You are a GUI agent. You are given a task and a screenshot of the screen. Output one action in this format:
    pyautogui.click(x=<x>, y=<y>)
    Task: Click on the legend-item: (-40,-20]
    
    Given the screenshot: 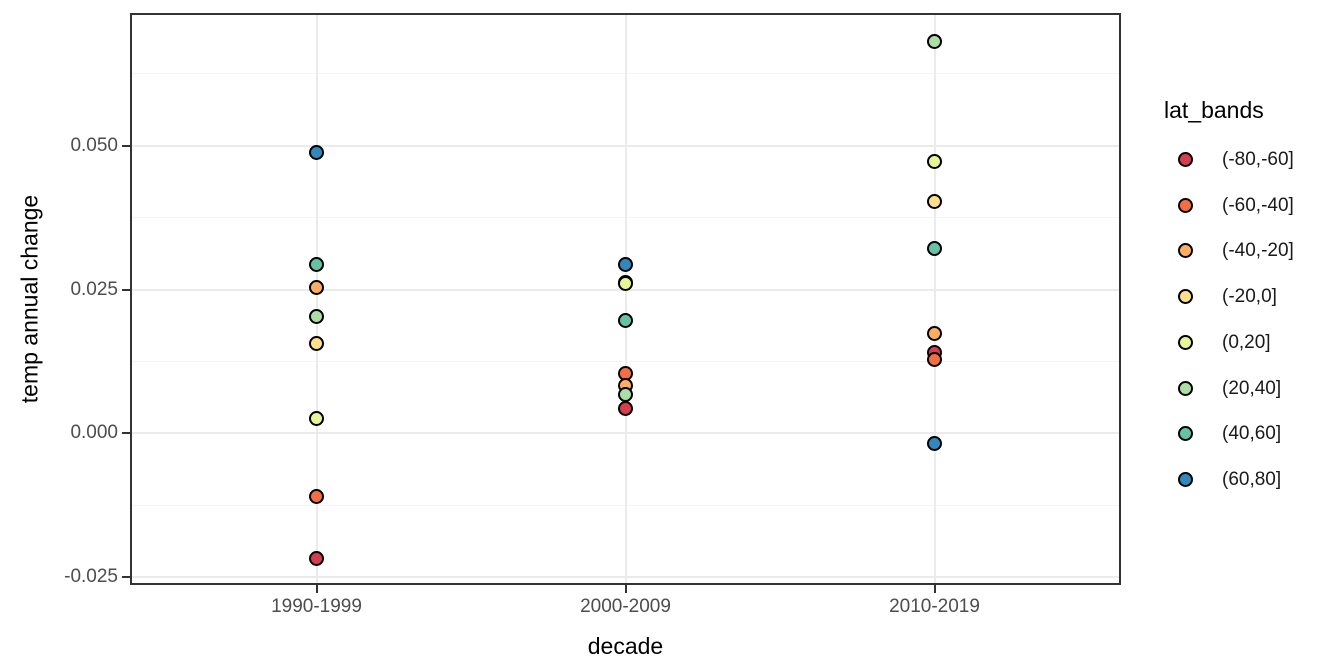 What is the action you would take?
    pyautogui.click(x=1254, y=251)
    